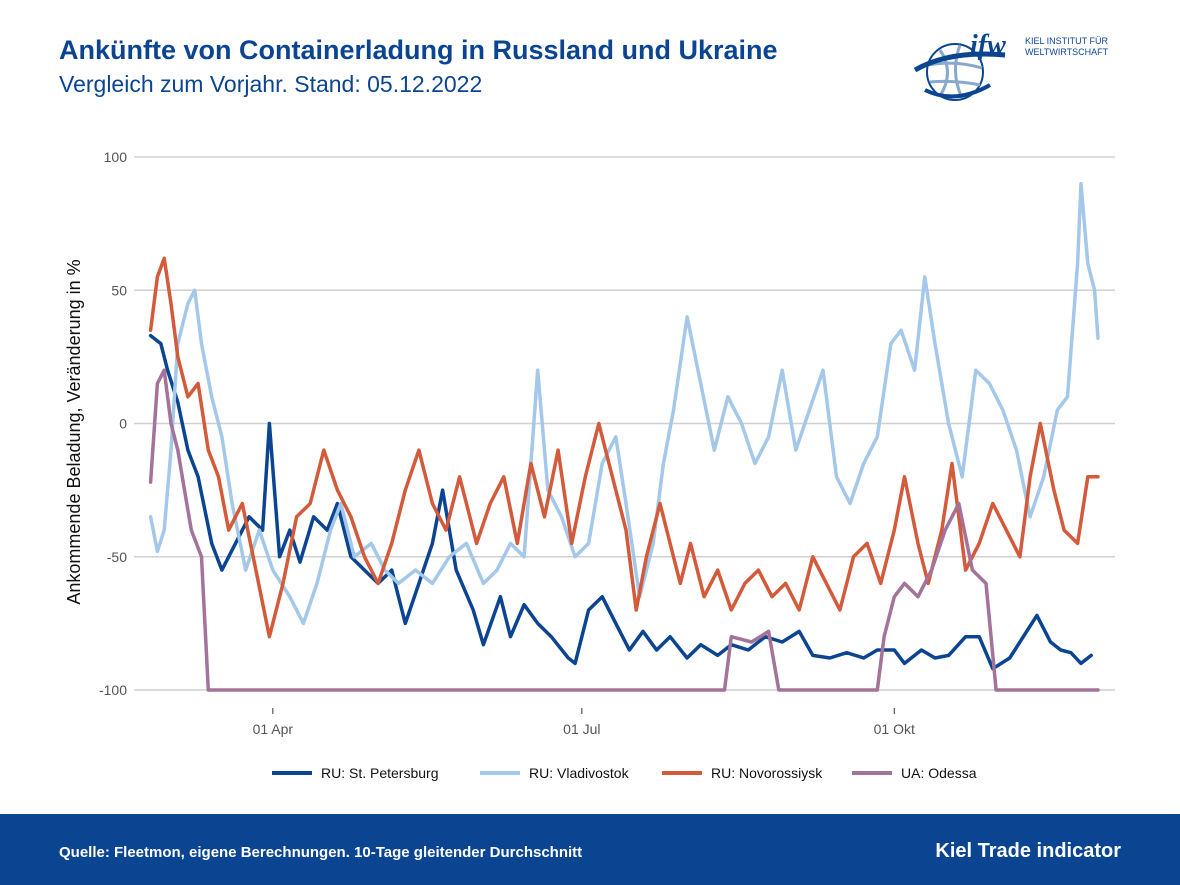  Describe the element at coordinates (123, 424) in the screenshot. I see `y-tick-label: 0` at that location.